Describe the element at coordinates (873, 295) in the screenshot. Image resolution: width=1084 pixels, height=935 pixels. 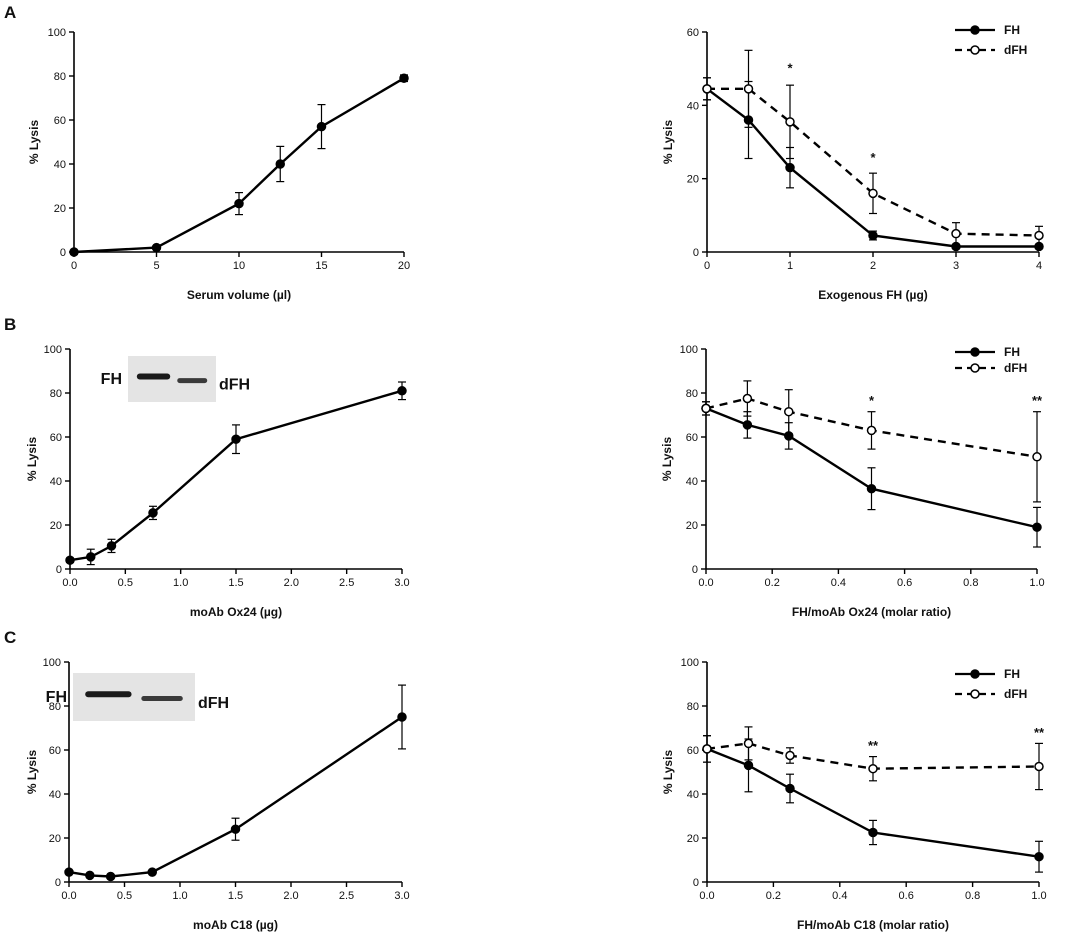
I see `x-axis-title: Exogenous FH (µg)` at that location.